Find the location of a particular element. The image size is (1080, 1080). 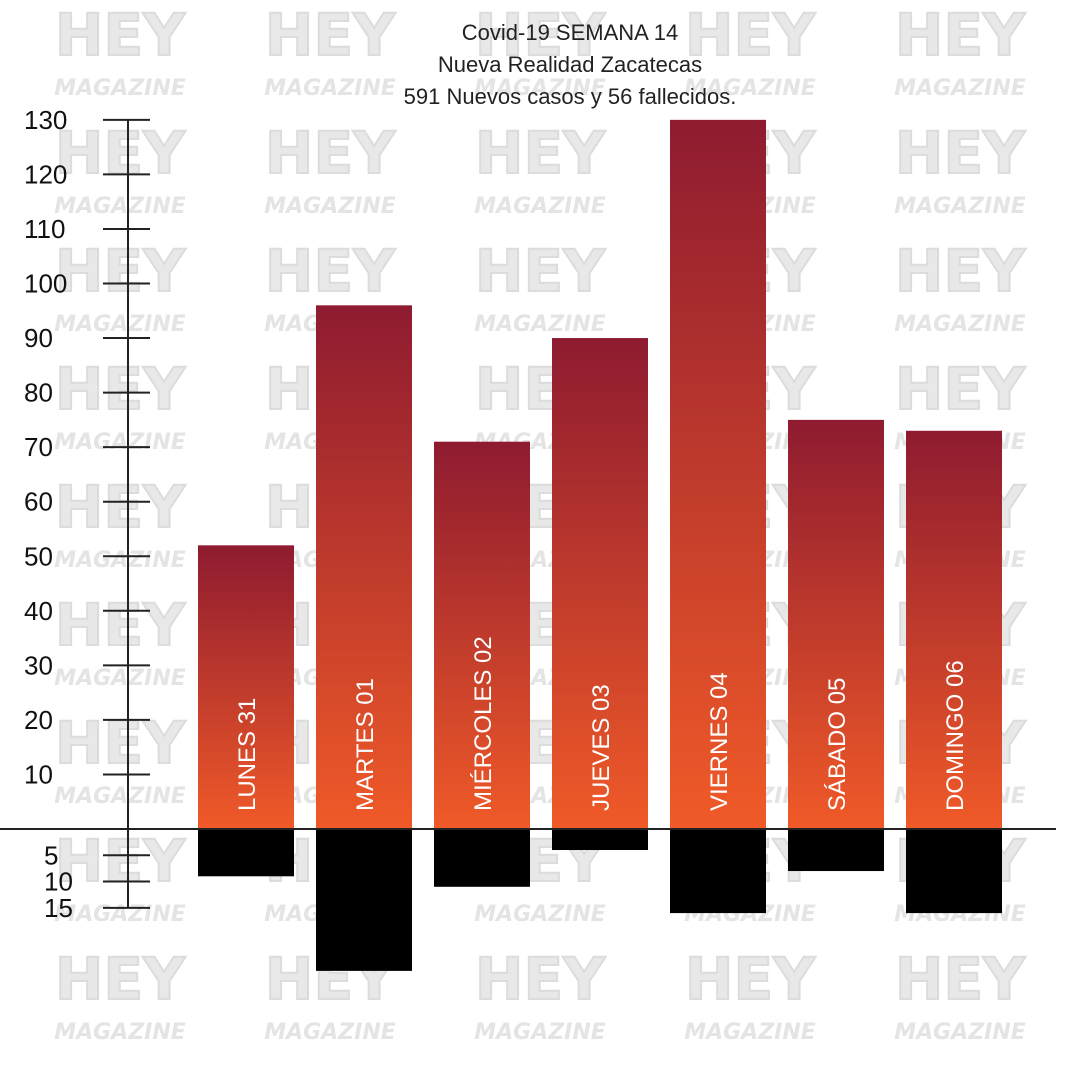

title-line-1: Covid-19 SEMANA 14 is located at coordinates (570, 32).